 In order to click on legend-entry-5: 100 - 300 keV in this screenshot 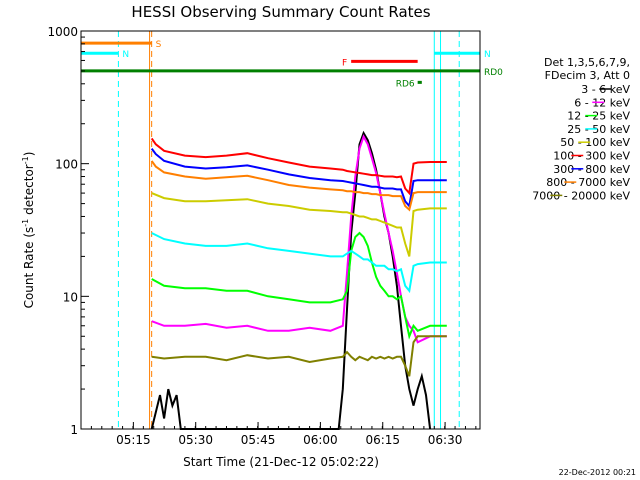, I will do `click(591, 156)`.